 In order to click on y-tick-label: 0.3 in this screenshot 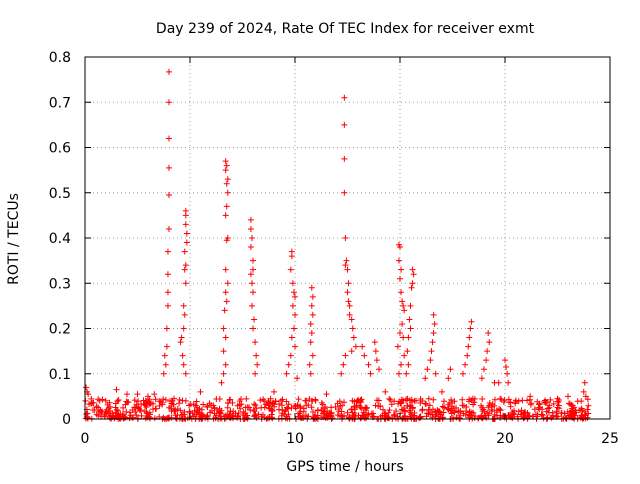, I will do `click(60, 284)`.